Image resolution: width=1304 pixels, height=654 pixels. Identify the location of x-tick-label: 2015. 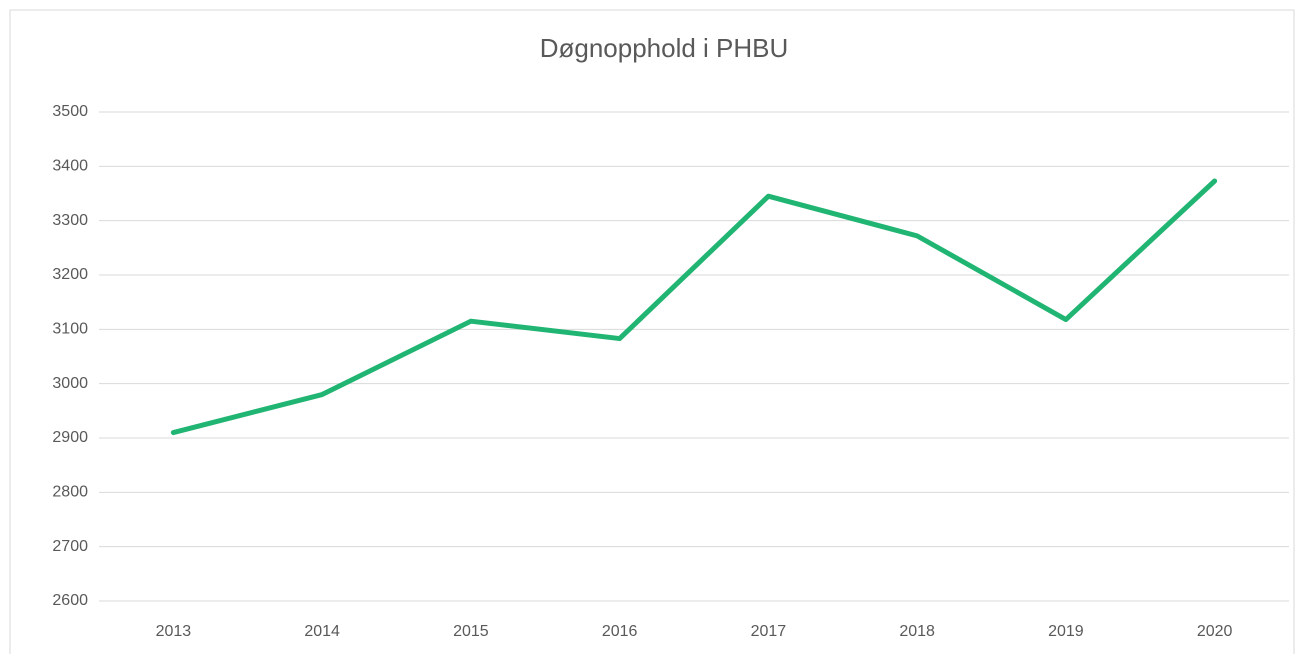
(471, 631).